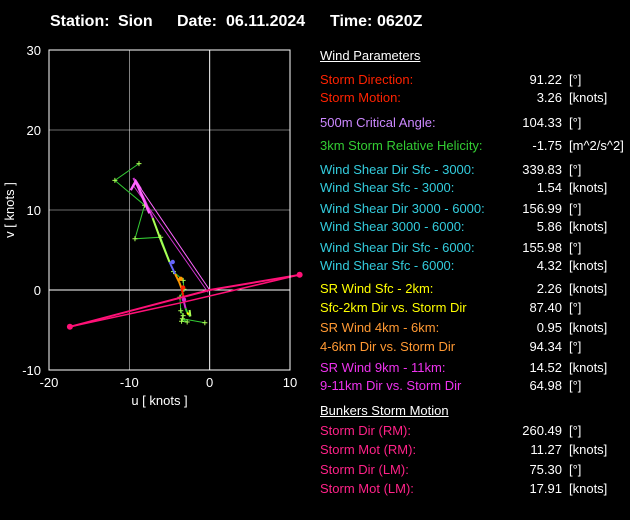 Image resolution: width=630 pixels, height=520 pixels. Describe the element at coordinates (475, 228) in the screenshot. I see `param-row: Wind Shear 3000 - 6000: 5.86 [knots]` at that location.